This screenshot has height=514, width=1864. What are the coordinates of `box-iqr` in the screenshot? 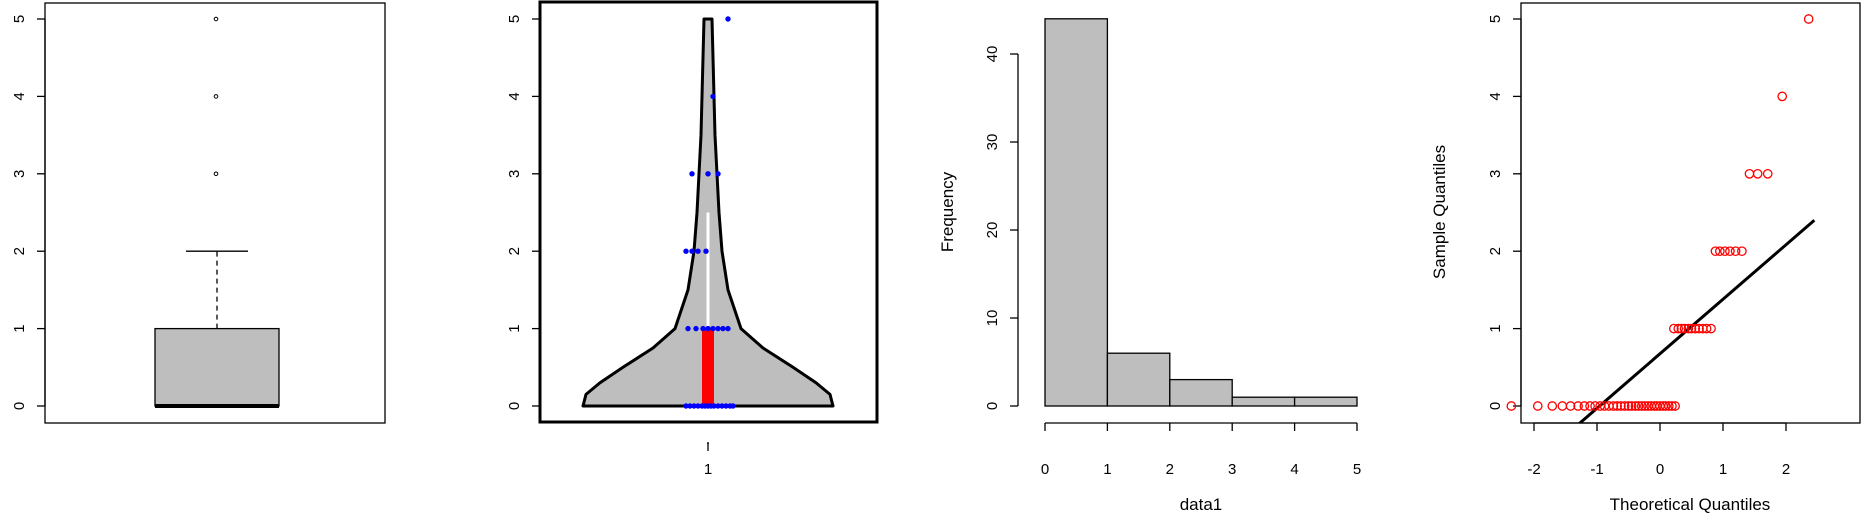 It's located at (217, 367).